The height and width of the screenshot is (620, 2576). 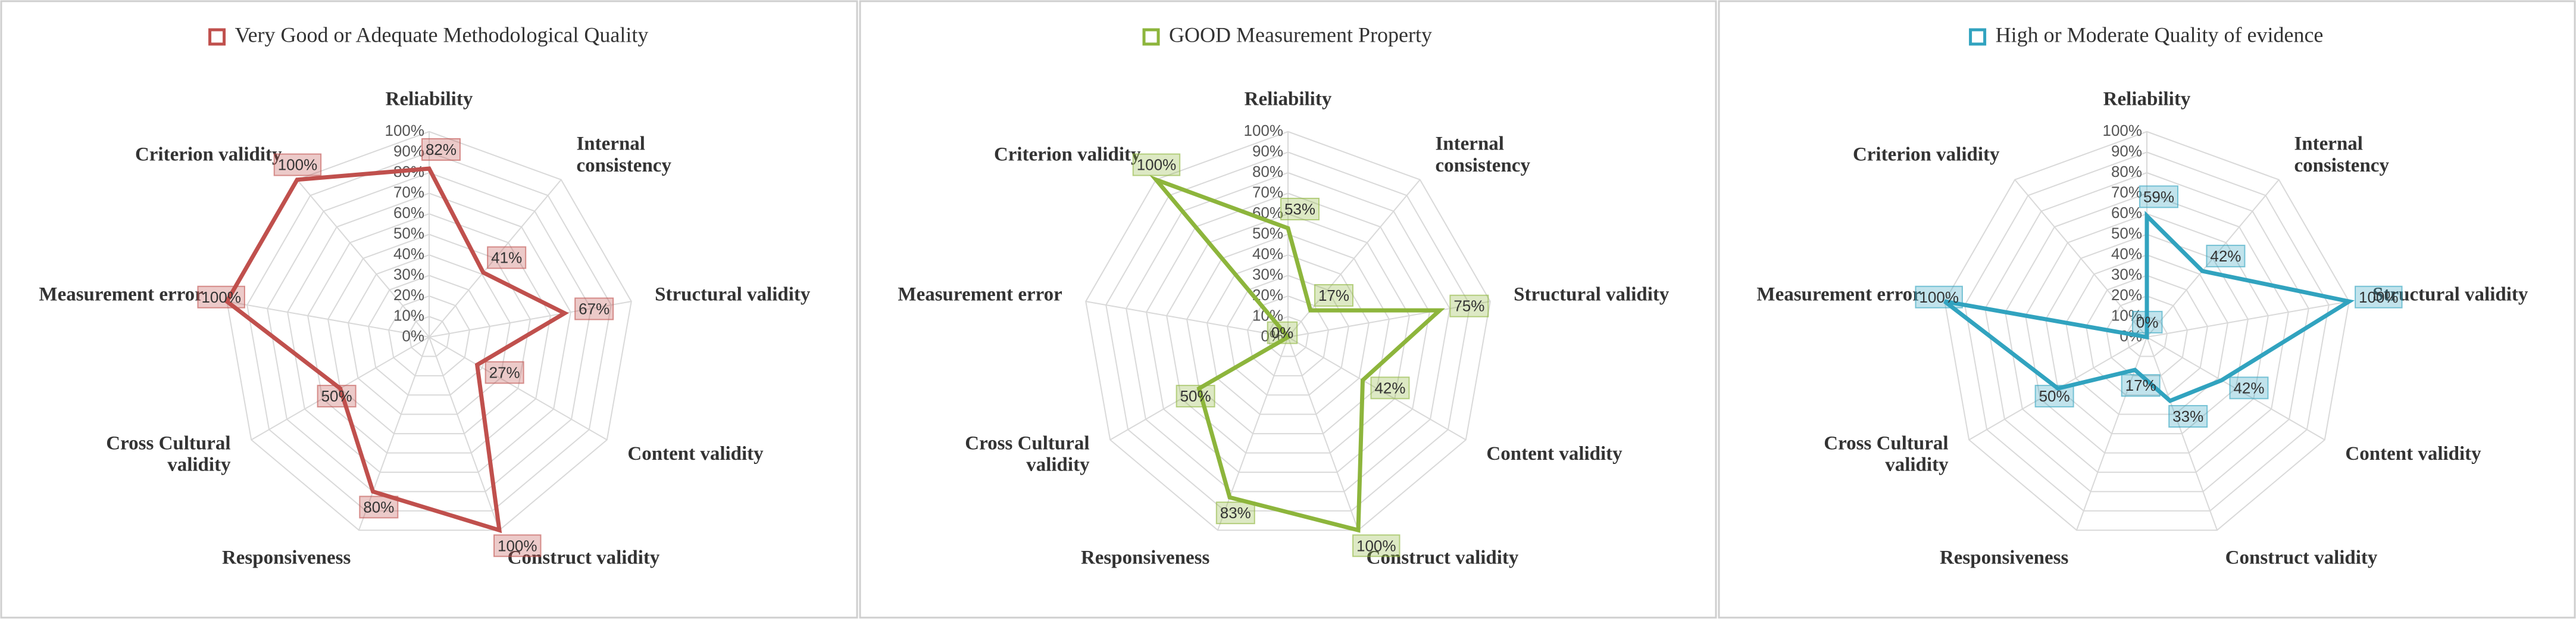 I want to click on r-tick-label: 60%, so click(x=2126, y=213).